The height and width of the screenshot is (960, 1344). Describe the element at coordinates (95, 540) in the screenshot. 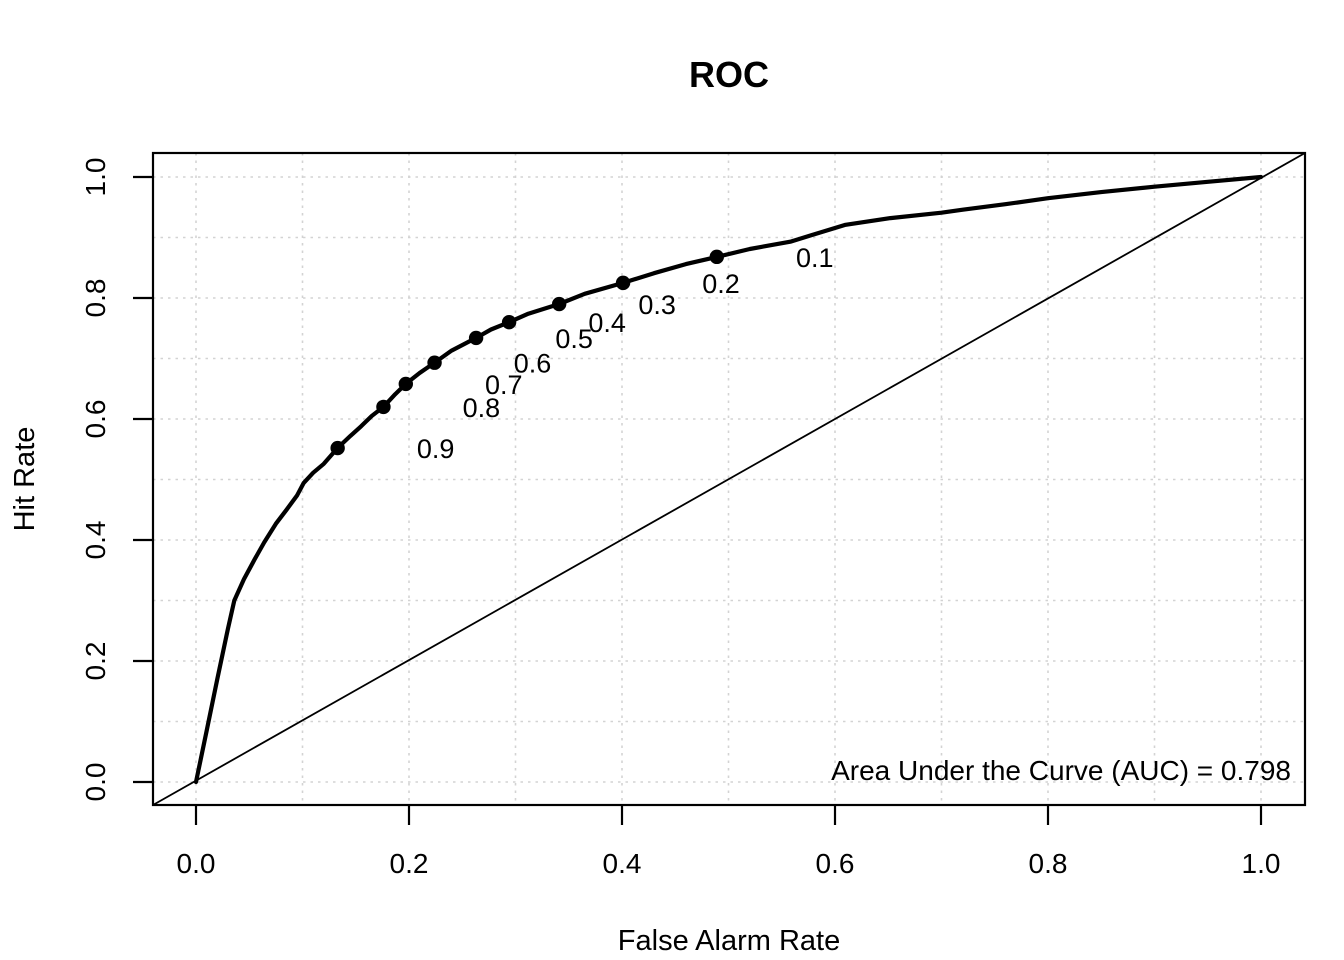

I see `y-tick-label: 0.4` at that location.